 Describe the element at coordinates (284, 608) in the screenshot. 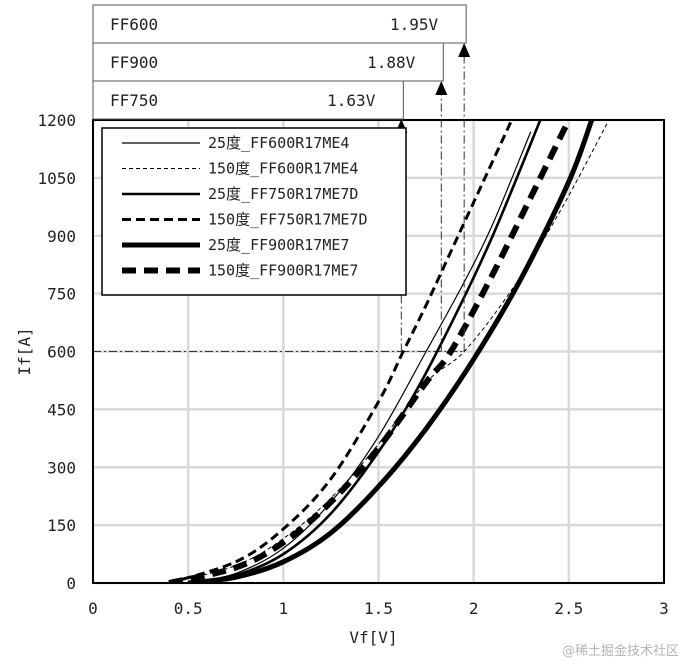

I see `x-tick-label: 1` at that location.